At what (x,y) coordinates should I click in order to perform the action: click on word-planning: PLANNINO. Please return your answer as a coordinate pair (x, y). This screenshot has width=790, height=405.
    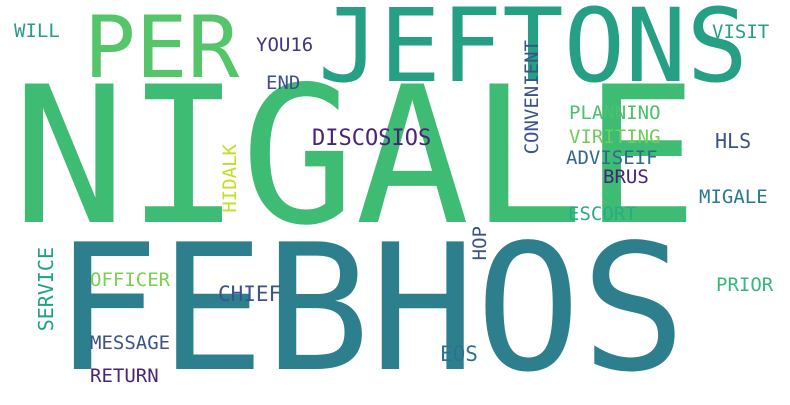
    Looking at the image, I should click on (615, 113).